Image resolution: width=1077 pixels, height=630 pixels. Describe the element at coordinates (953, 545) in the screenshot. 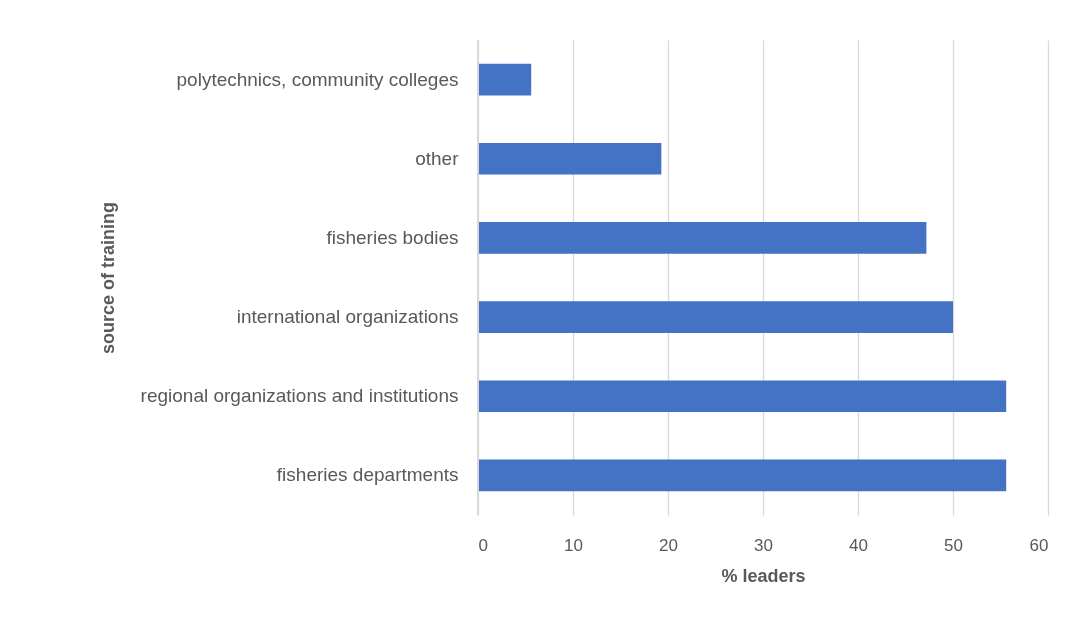

I see `x-tick-label: 50` at that location.